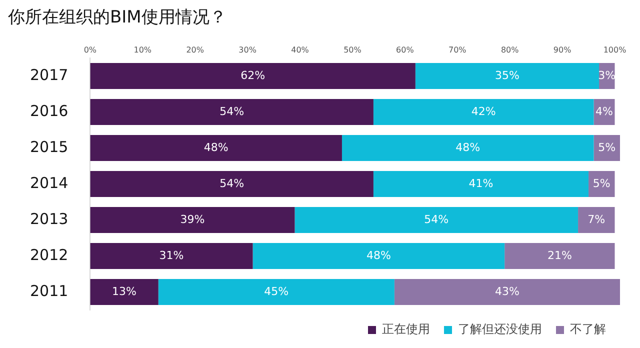 This screenshot has width=640, height=348. Describe the element at coordinates (406, 329) in the screenshot. I see `legend-label: 正在使用` at that location.